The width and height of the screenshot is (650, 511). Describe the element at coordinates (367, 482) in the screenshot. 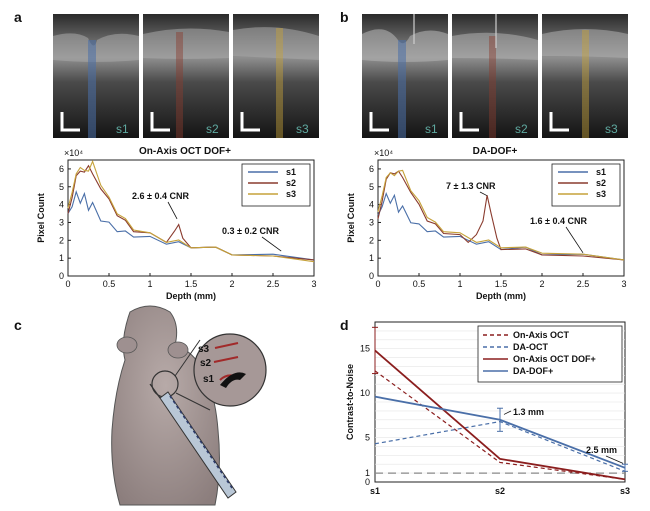

I see `chart-d-ytick-0: 0` at that location.